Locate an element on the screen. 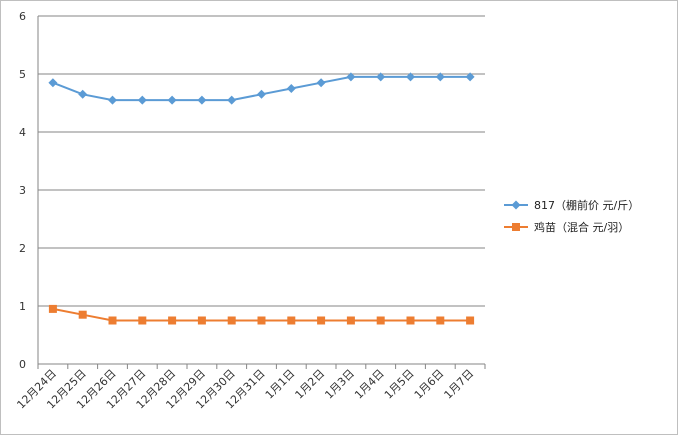 The image size is (678, 435). legend: 817（棚前价 元/斤） 鸡苗（混合 元/羽） is located at coordinates (571, 216).